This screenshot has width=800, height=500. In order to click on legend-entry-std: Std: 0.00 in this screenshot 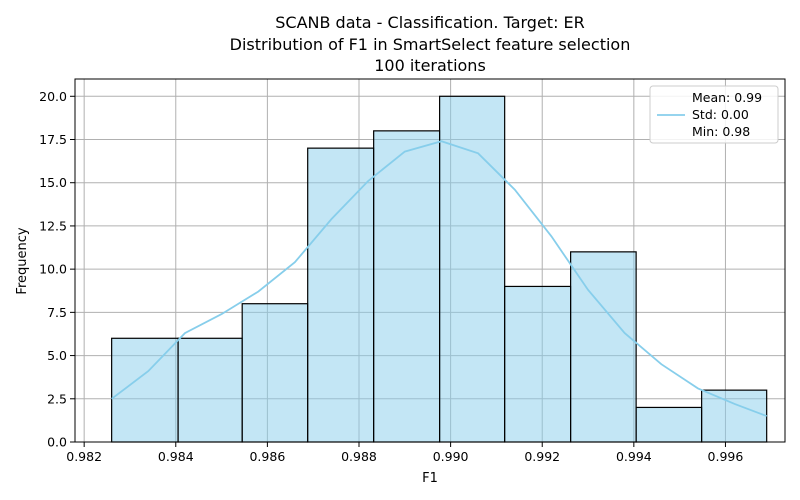, I will do `click(720, 114)`.